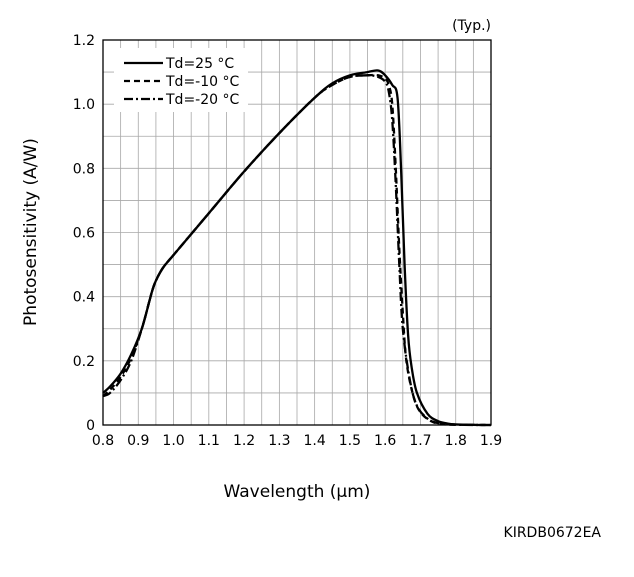  Describe the element at coordinates (84, 362) in the screenshot. I see `y-tick-label: 0.2` at that location.